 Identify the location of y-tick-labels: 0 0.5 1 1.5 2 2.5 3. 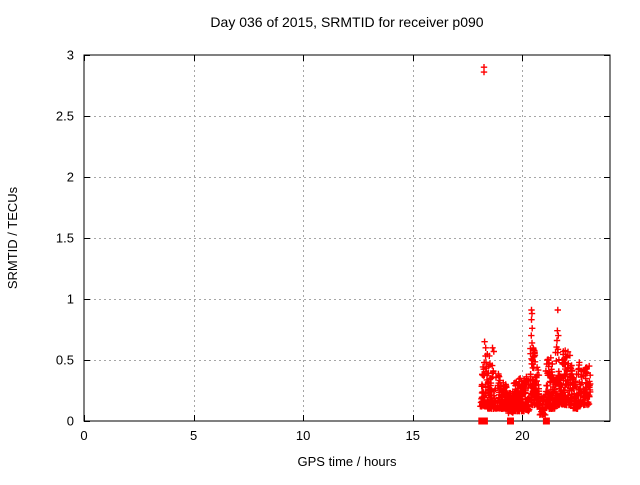
(65, 238).